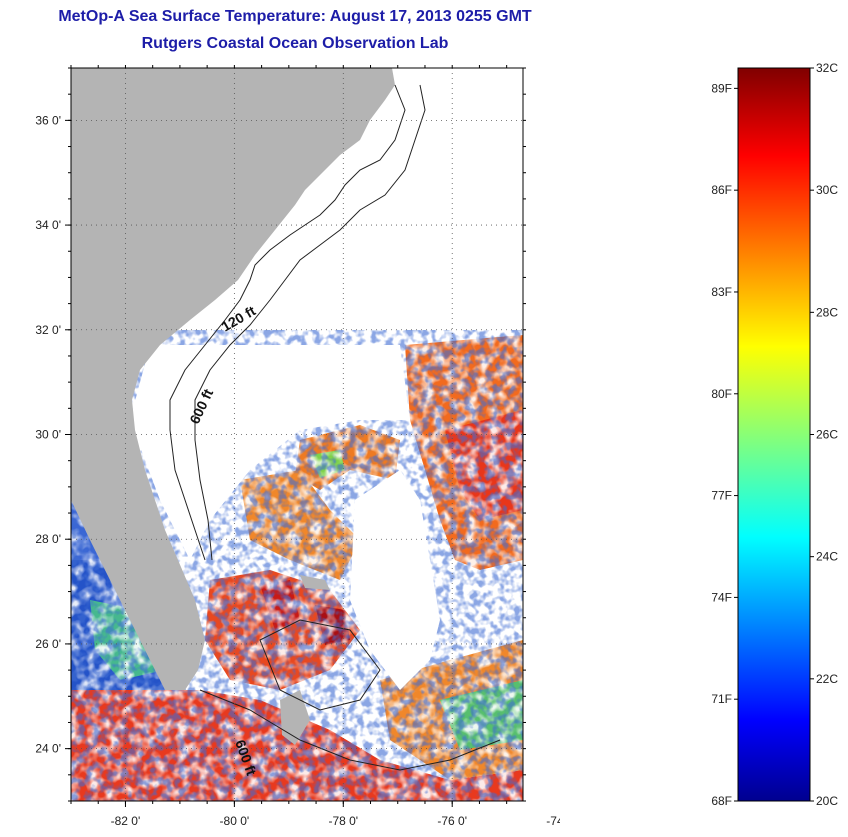  I want to click on colorbar-label-celsius: 20C, so click(827, 801).